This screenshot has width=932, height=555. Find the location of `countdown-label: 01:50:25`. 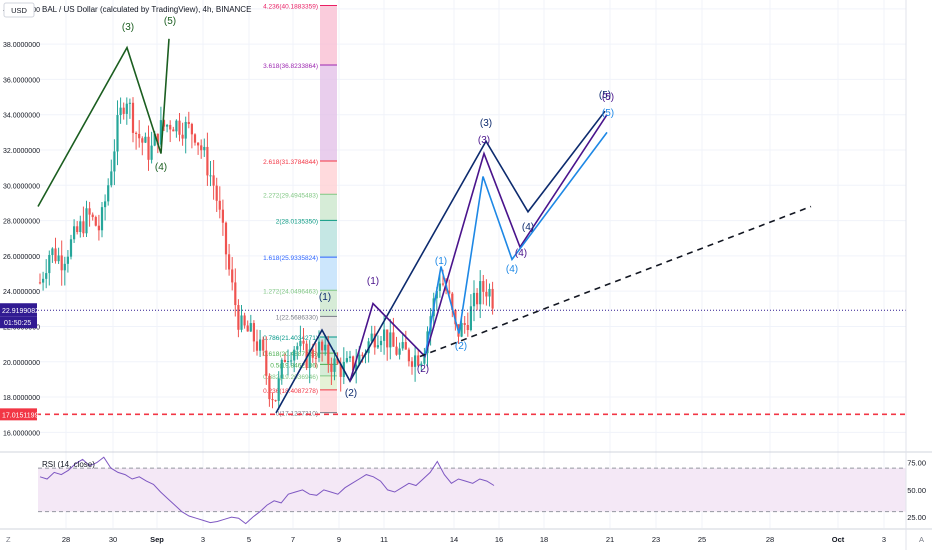

countdown-label: 01:50:25 is located at coordinates (17, 323).